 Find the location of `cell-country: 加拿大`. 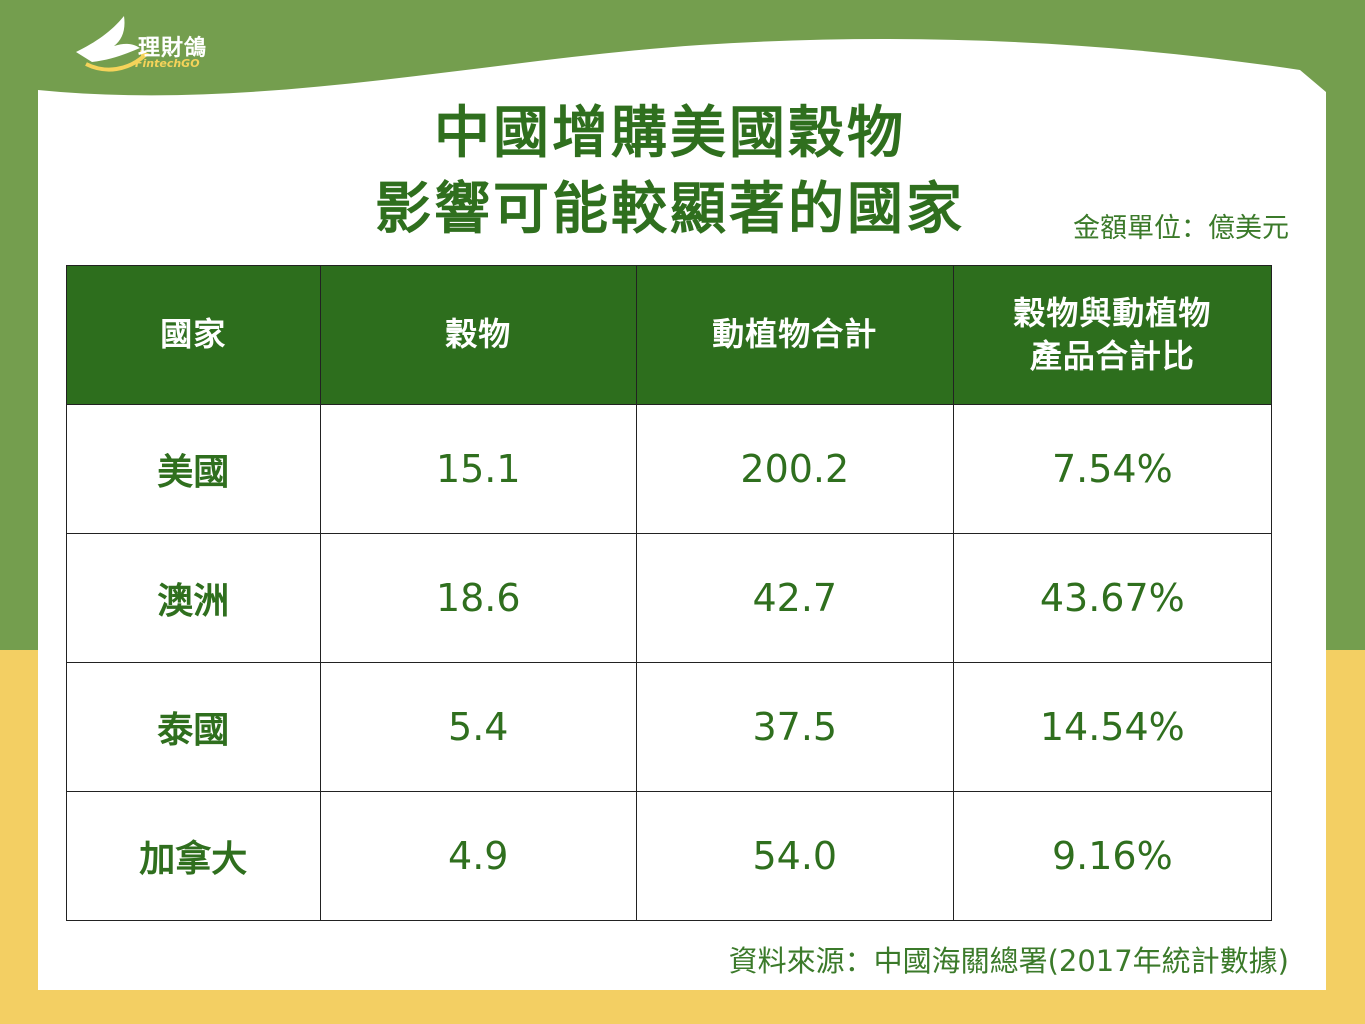

cell-country: 加拿大 is located at coordinates (193, 856).